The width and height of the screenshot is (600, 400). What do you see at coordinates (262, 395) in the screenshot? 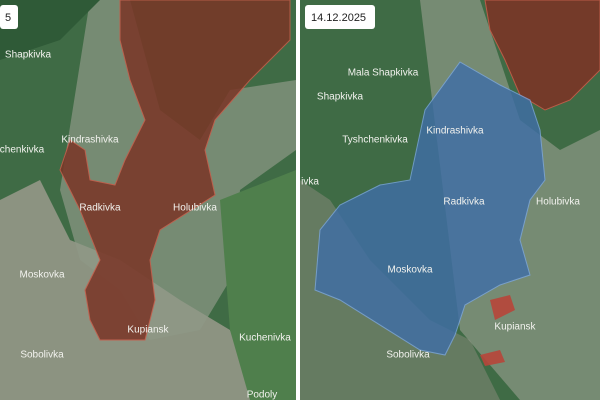
I see `place-label: Podoly` at bounding box center [262, 395].